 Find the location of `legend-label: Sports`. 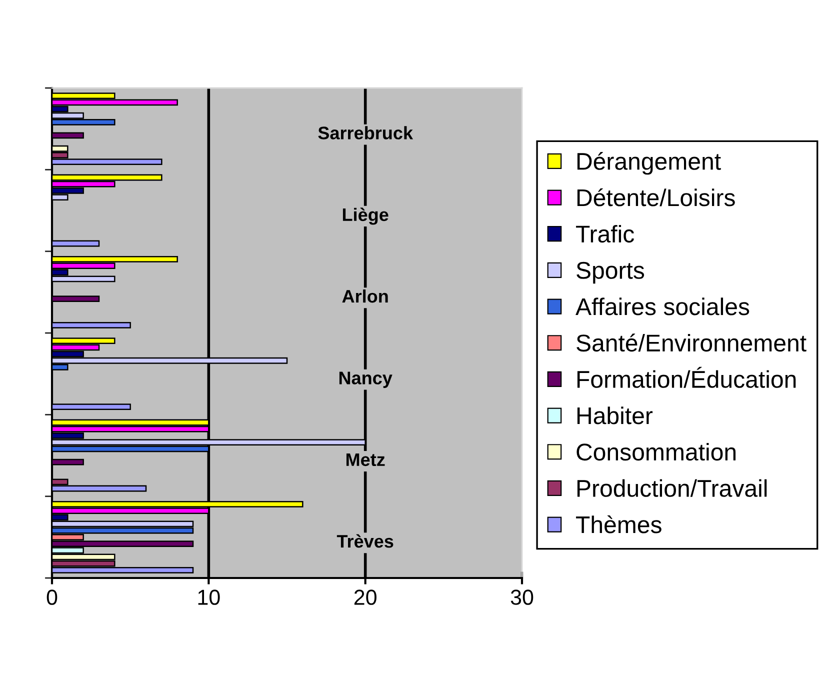

legend-label: Sports is located at coordinates (610, 273).